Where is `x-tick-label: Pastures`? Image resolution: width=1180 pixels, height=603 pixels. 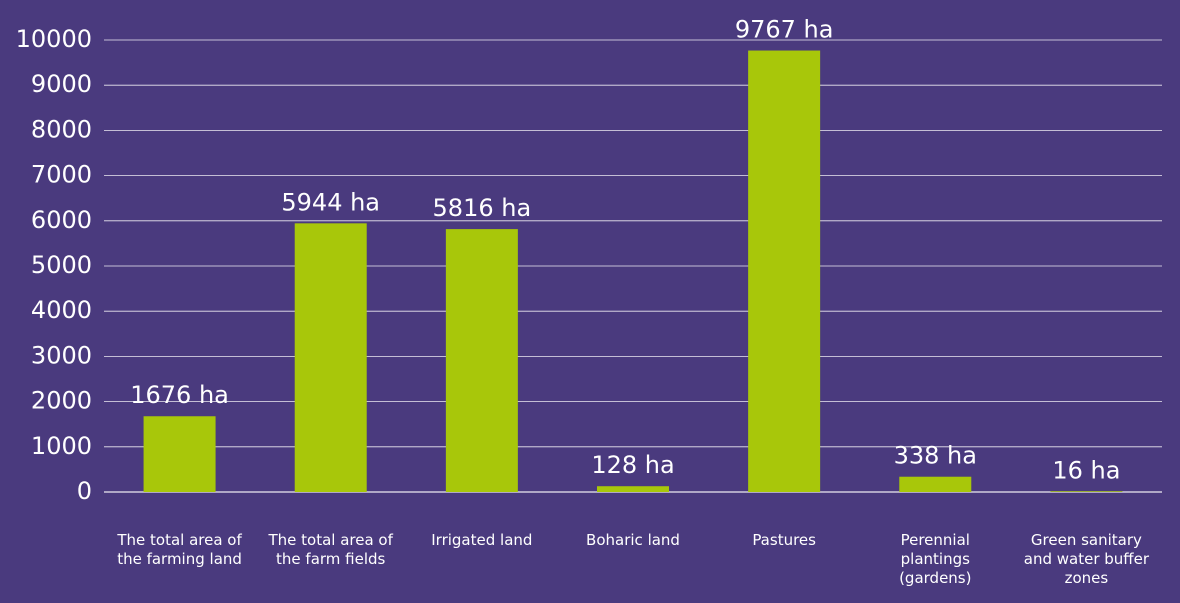 x-tick-label: Pastures is located at coordinates (784, 540).